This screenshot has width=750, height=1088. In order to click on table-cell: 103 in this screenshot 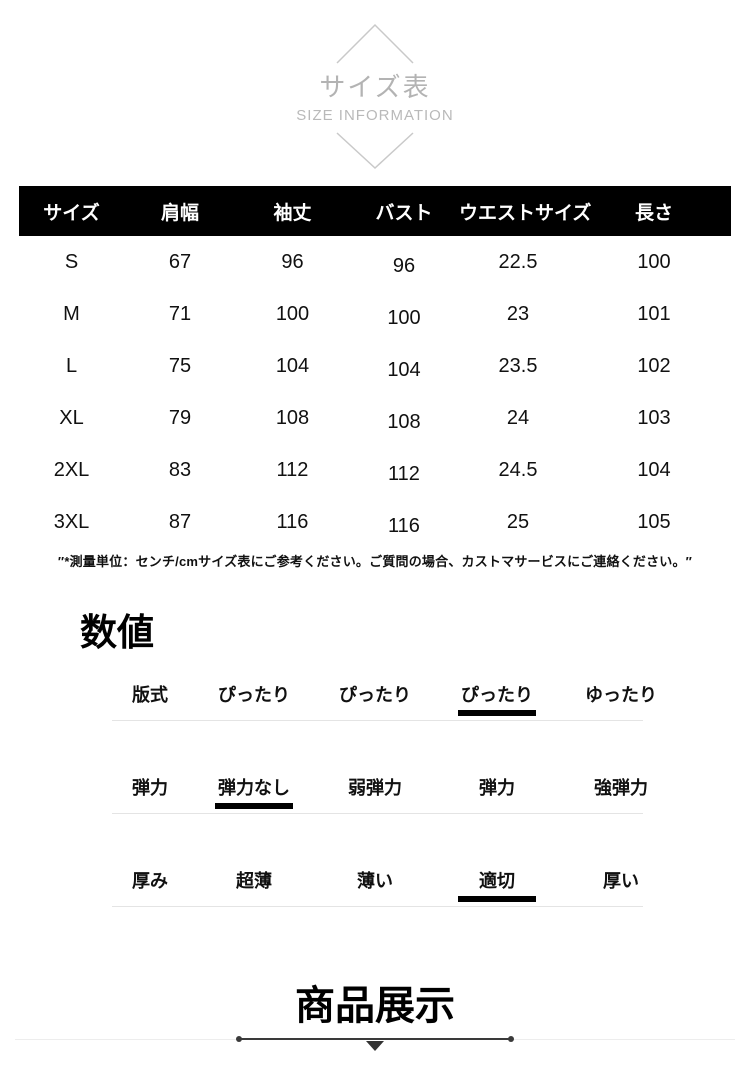, I will do `click(654, 417)`.